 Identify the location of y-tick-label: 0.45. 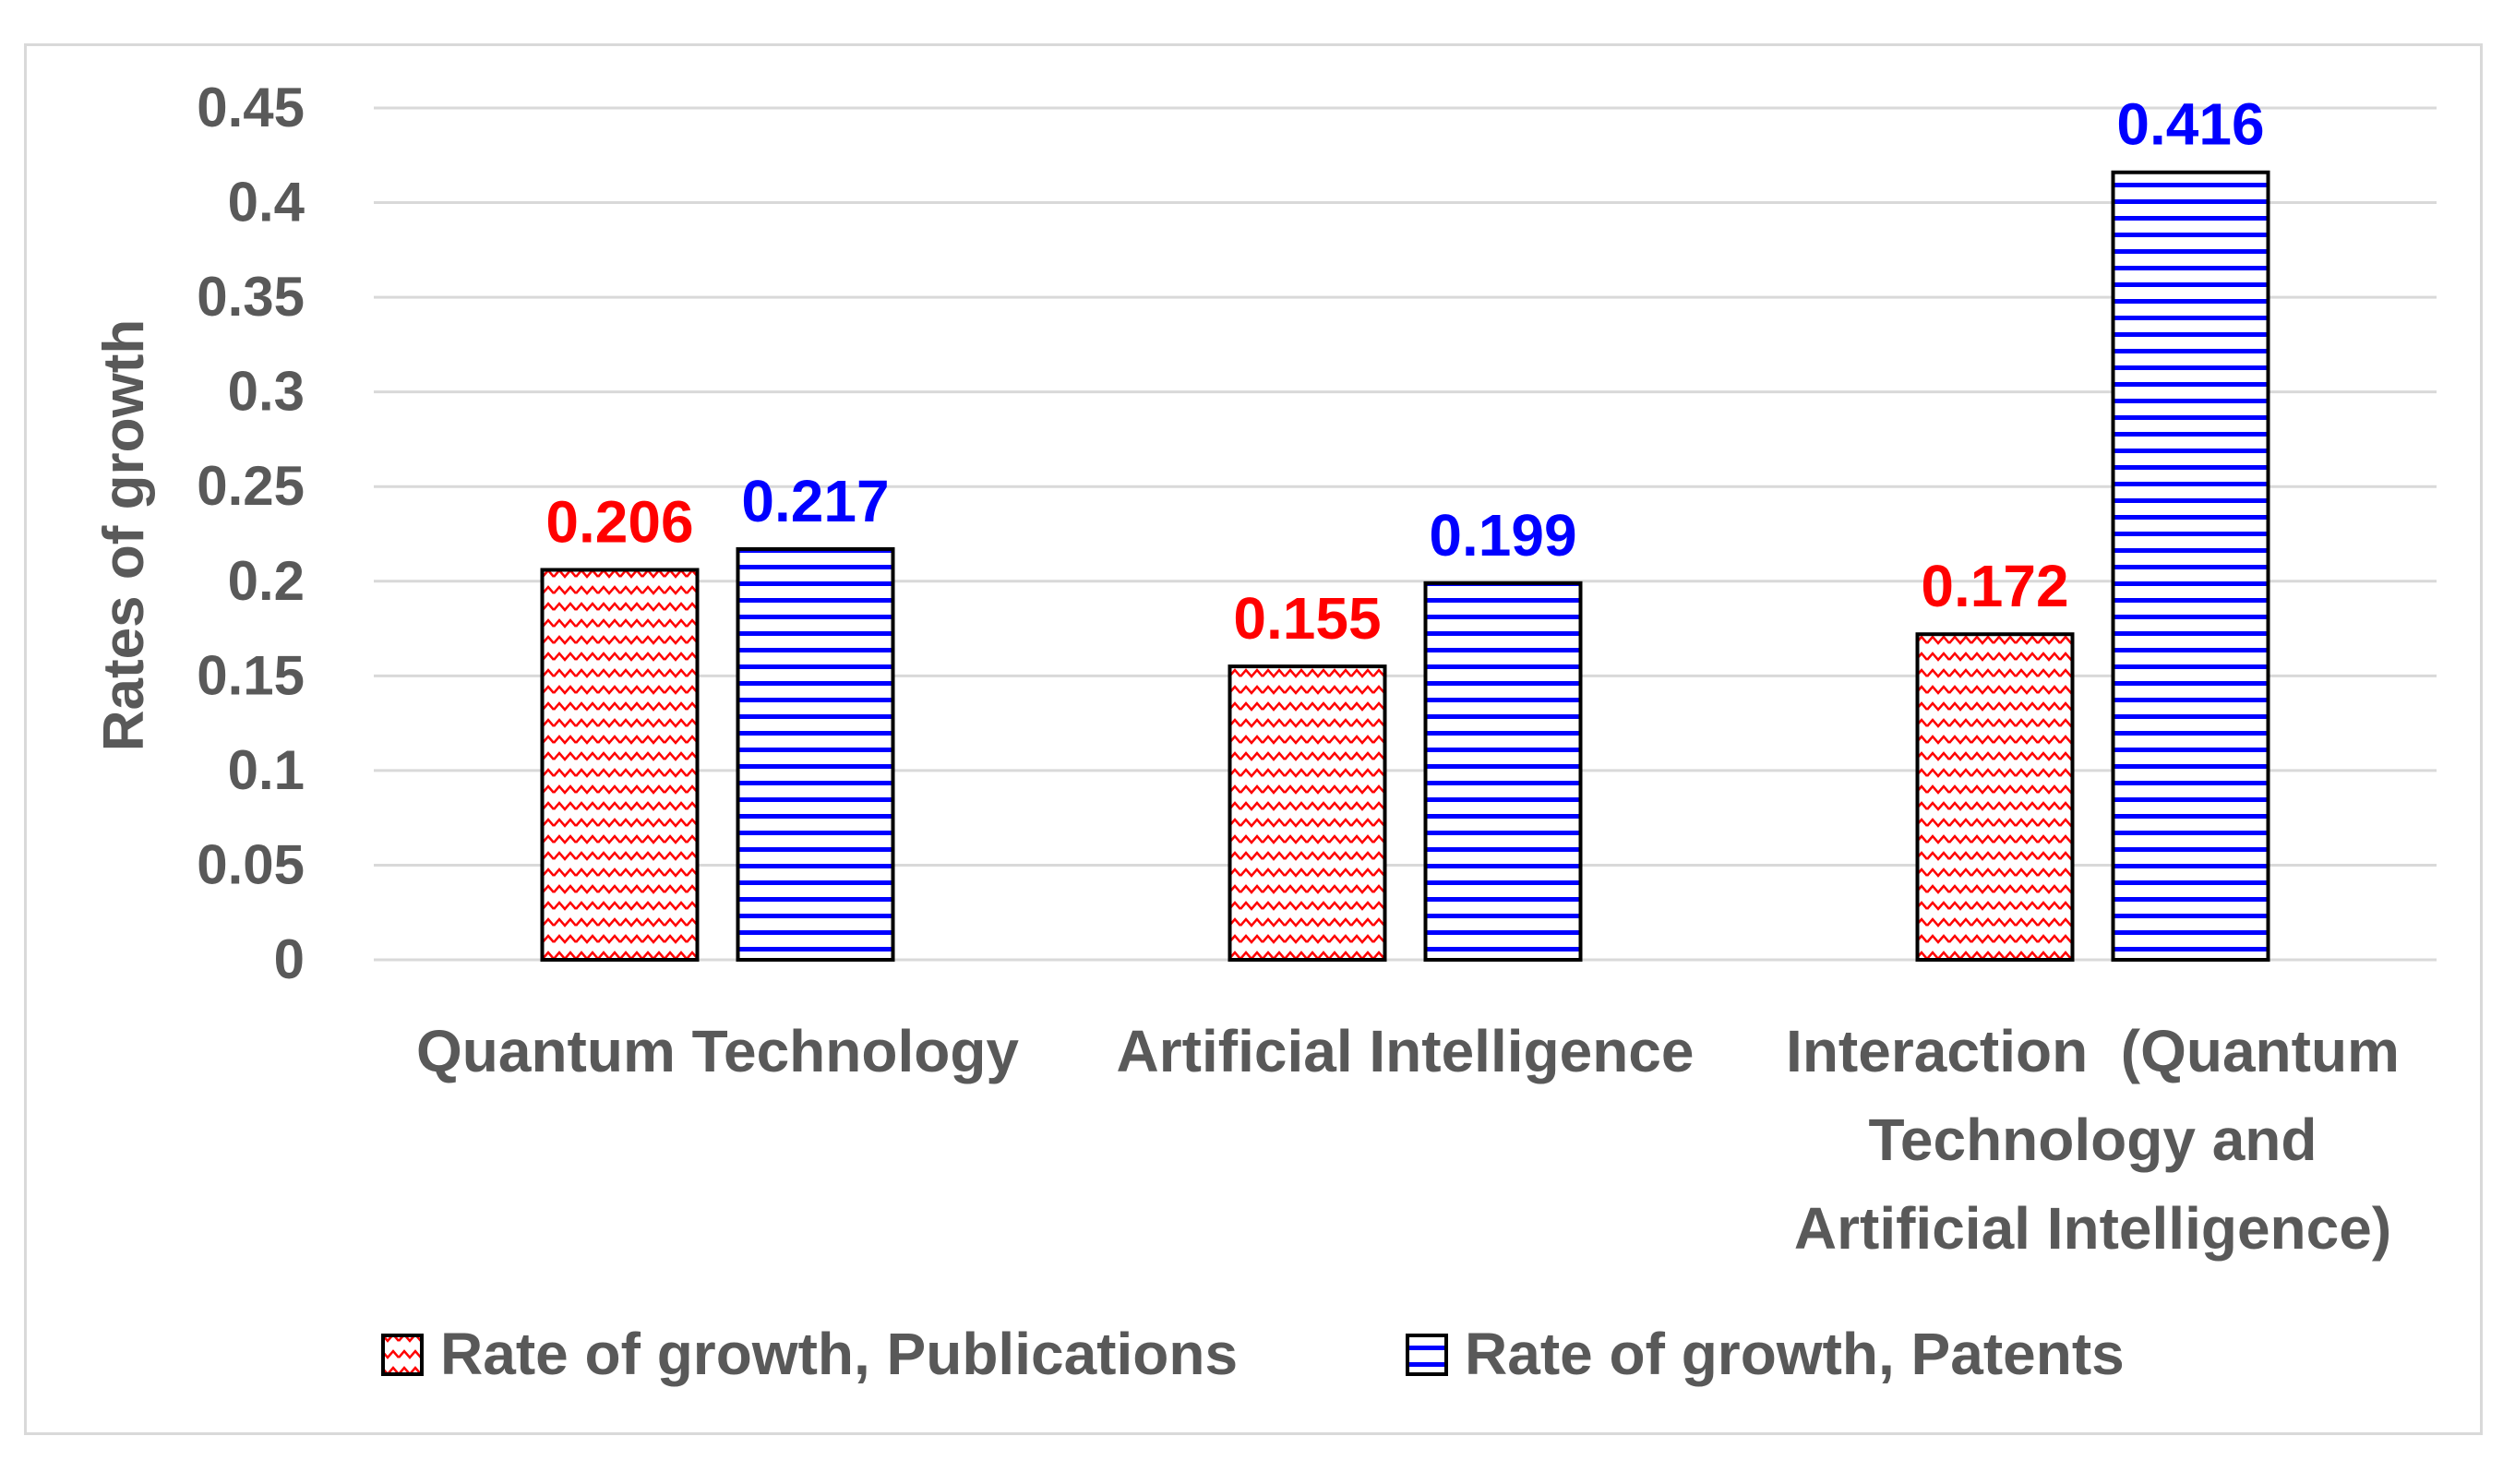
(251, 107).